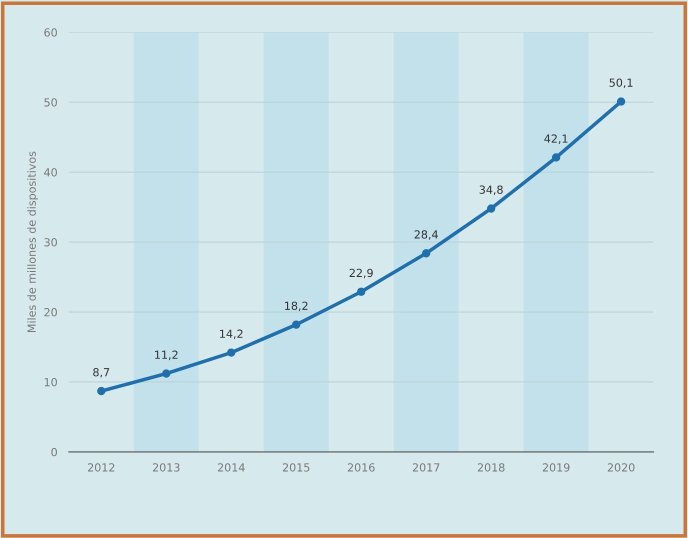 This screenshot has width=688, height=538. I want to click on text: 22,9, so click(361, 273).